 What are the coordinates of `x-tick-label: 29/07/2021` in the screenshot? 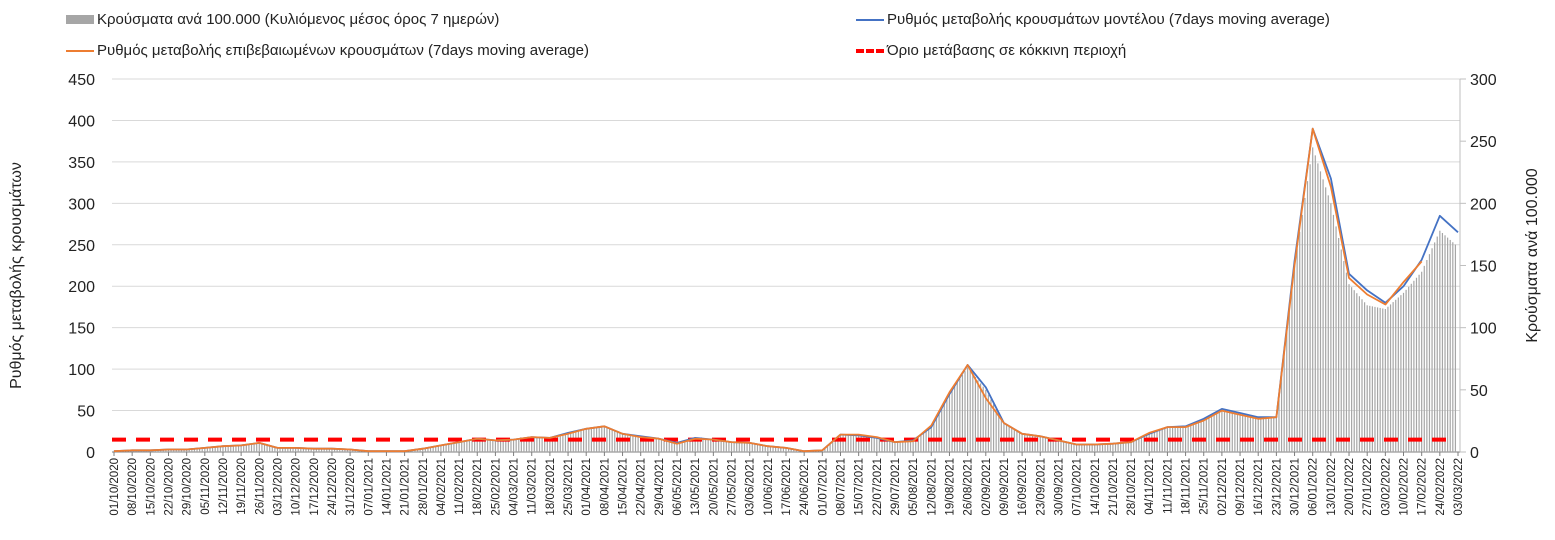 It's located at (896, 487).